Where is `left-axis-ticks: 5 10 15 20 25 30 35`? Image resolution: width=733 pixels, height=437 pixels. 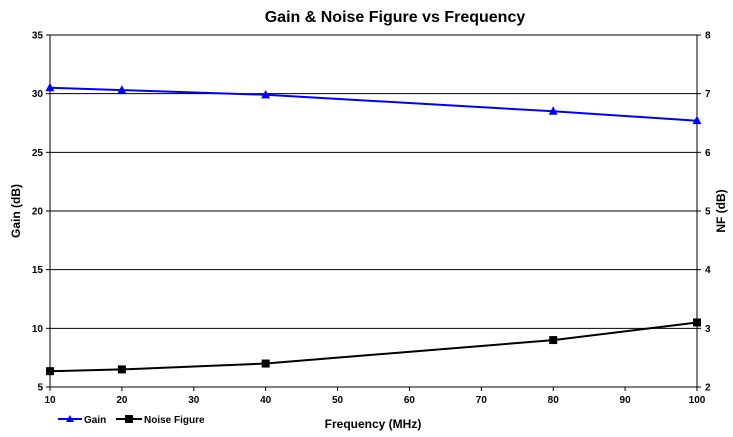 left-axis-ticks: 5 10 15 20 25 30 35 is located at coordinates (41, 212).